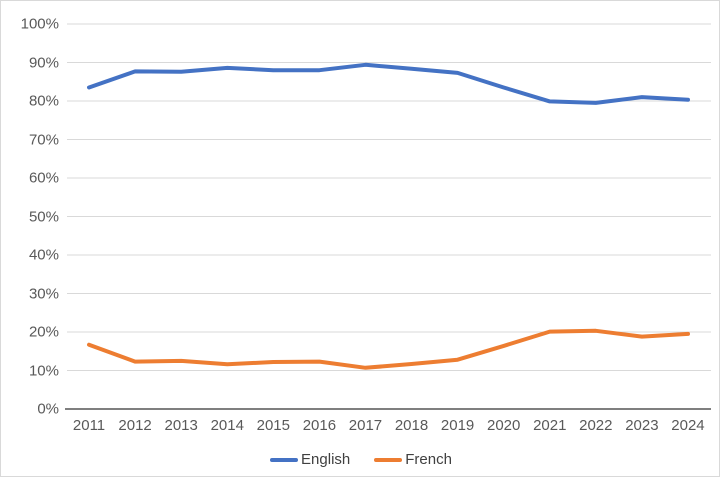 This screenshot has width=720, height=478. Describe the element at coordinates (43, 101) in the screenshot. I see `y-axis-tick-label: 80%` at that location.